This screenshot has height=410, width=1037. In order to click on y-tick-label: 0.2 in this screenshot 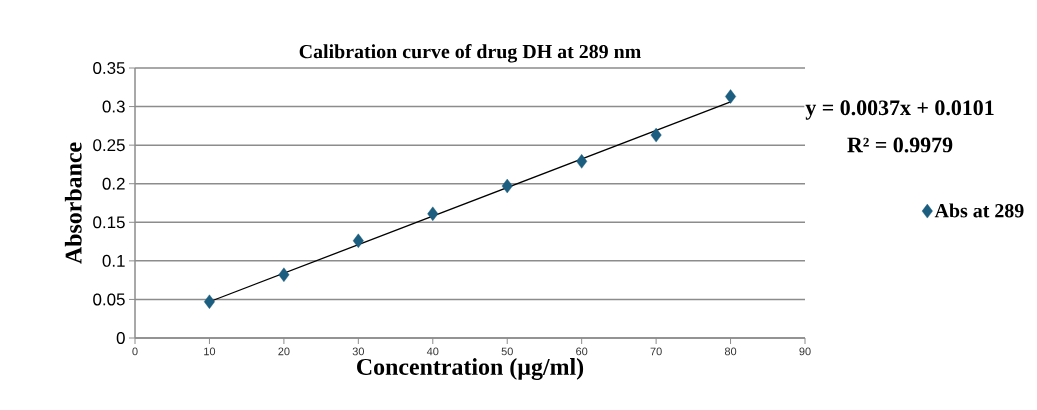, I will do `click(113, 183)`.